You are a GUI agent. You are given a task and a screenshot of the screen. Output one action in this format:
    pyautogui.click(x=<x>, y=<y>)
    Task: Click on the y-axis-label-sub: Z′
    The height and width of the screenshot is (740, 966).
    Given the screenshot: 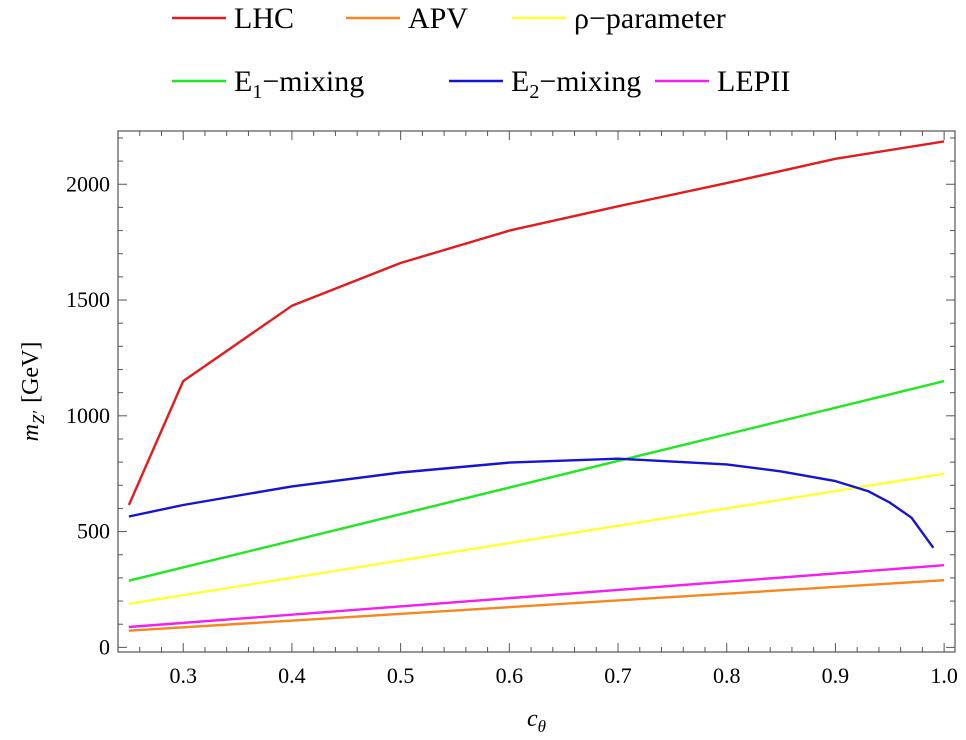 What is the action you would take?
    pyautogui.click(x=38, y=417)
    